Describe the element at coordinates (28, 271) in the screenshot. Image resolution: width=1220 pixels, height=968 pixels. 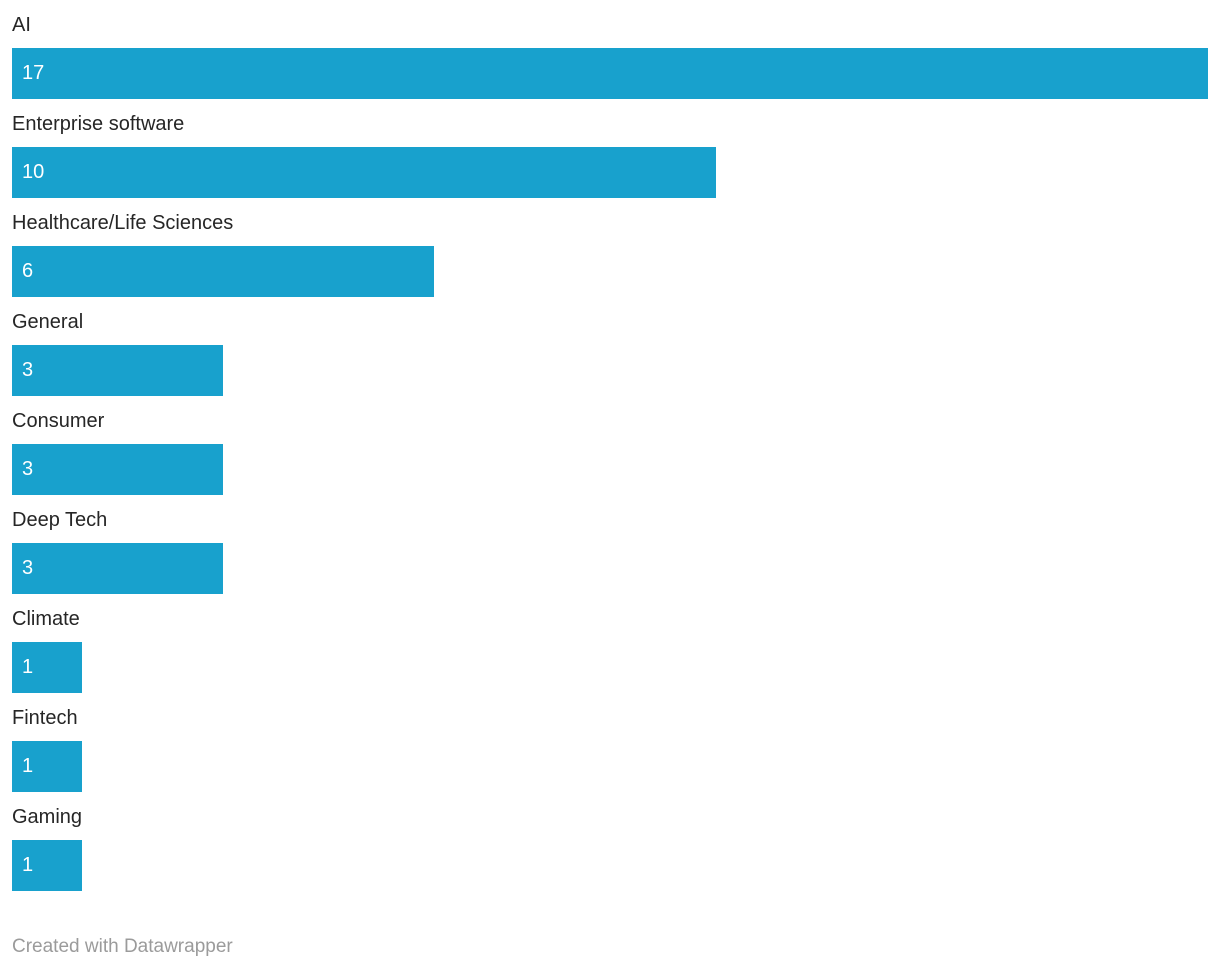
I see `bar-value-label: 6` at that location.